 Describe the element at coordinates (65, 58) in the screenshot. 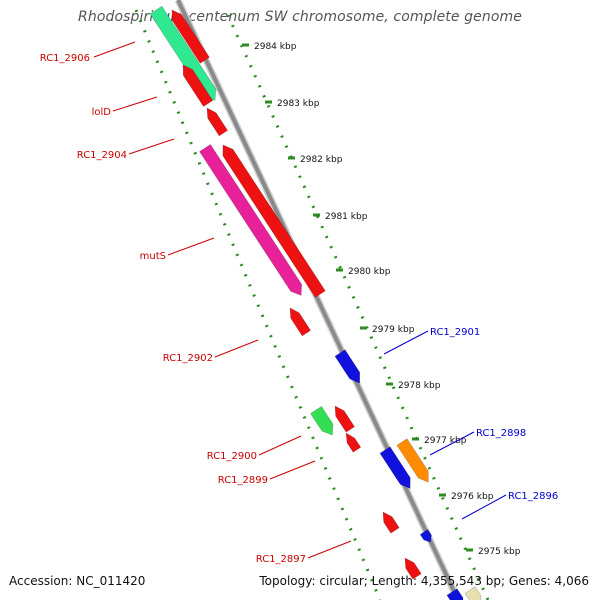

I see `gene-label-rc1-2906: RC1_2906` at that location.